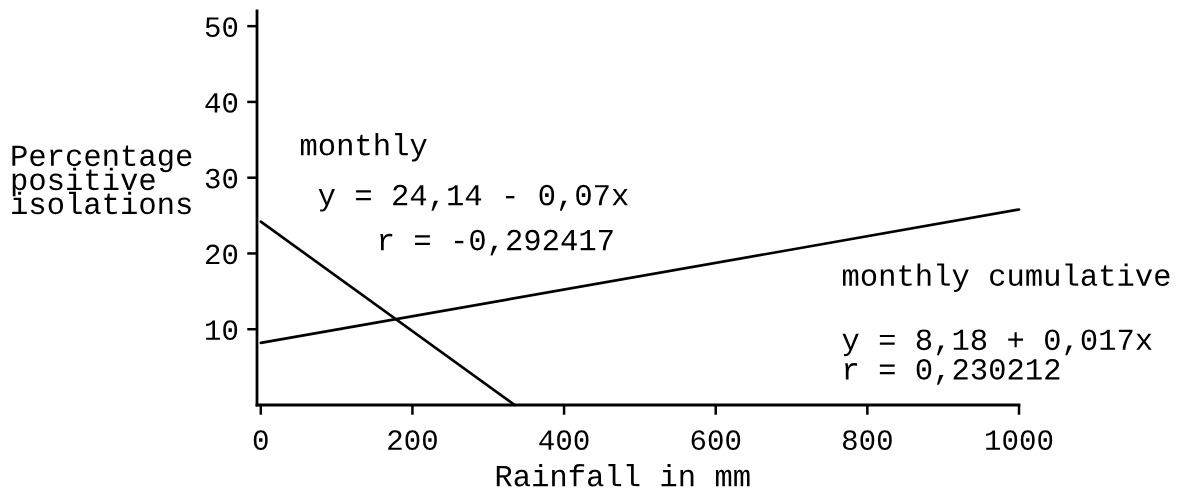 The height and width of the screenshot is (495, 1201). What do you see at coordinates (473, 198) in the screenshot?
I see `annotation: y = 24,14 - 0,07x` at bounding box center [473, 198].